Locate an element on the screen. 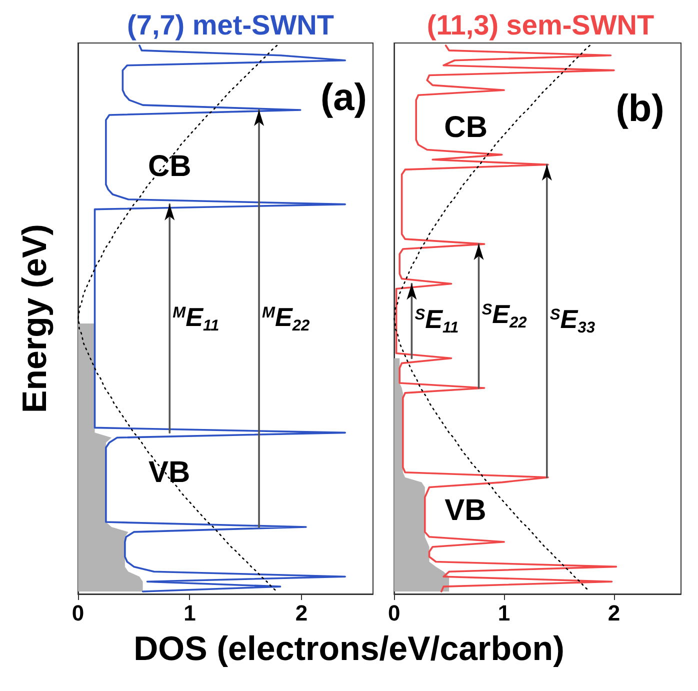  x-axis-title: DOS (electrons/eV/carbon) is located at coordinates (349, 649).